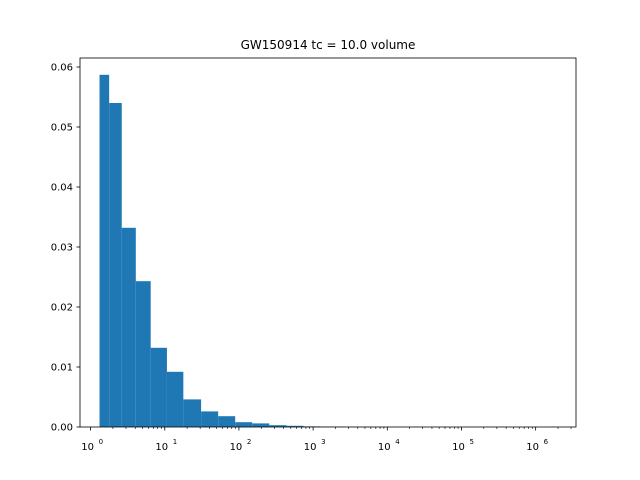  What do you see at coordinates (62, 308) in the screenshot?
I see `y-tick-label: 0.02` at bounding box center [62, 308].